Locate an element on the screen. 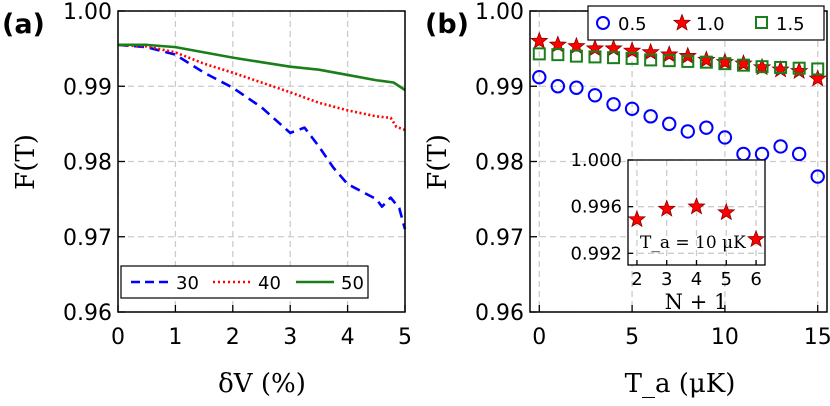 This screenshot has width=830, height=406. inset-series is located at coordinates (696, 222).